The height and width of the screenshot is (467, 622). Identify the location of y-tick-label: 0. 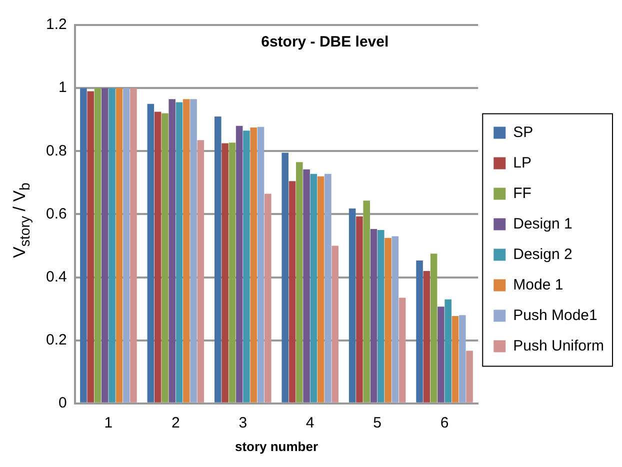
(62, 403).